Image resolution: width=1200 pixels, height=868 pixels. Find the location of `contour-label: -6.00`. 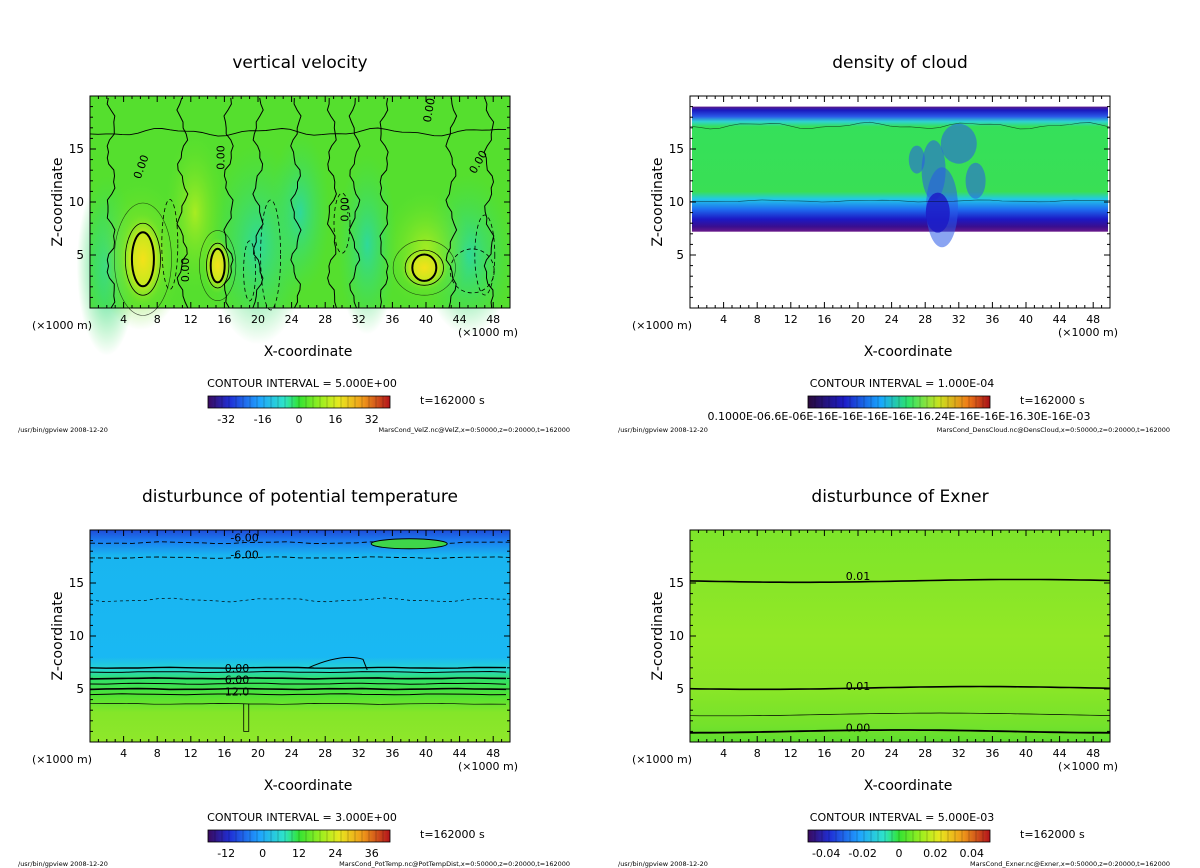

contour-label: -6.00 is located at coordinates (244, 555).